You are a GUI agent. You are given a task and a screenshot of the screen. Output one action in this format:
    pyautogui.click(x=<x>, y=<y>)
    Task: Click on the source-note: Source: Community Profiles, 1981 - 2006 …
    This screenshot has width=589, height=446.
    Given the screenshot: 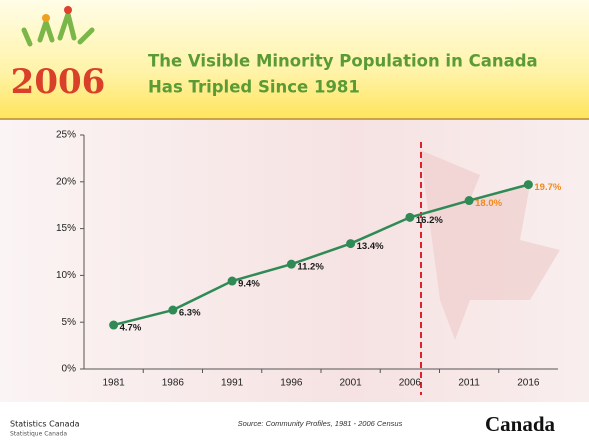 What is the action you would take?
    pyautogui.click(x=320, y=423)
    